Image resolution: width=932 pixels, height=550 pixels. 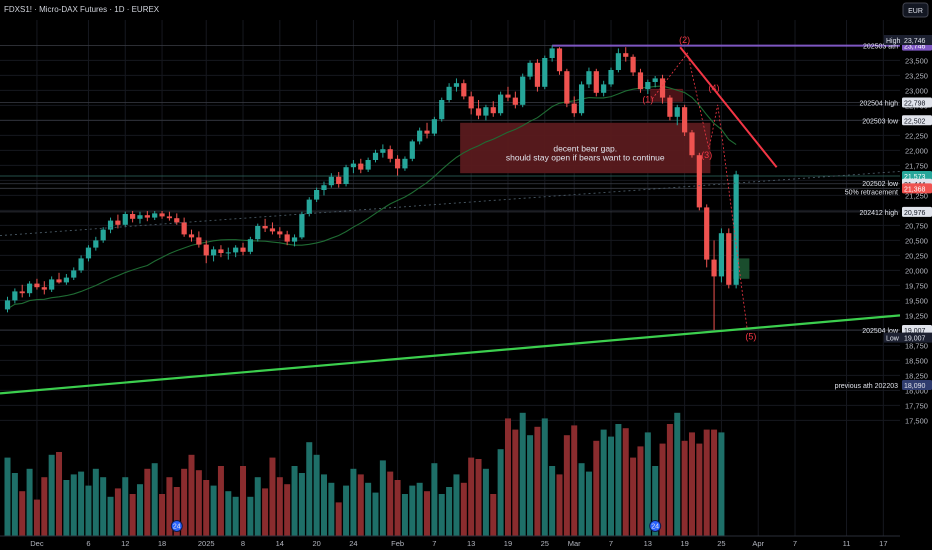 I want to click on currency-label: EUR, so click(x=915, y=11).